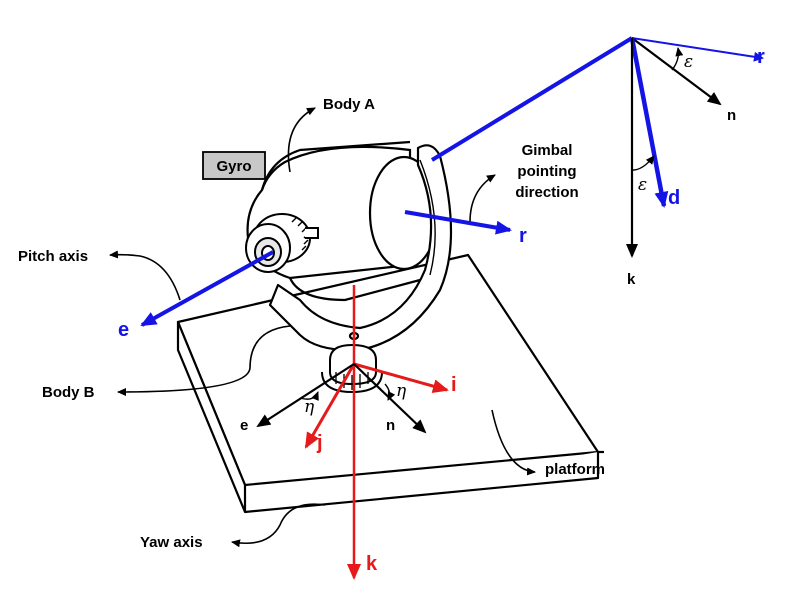 The width and height of the screenshot is (792, 596). Describe the element at coordinates (401, 377) in the screenshot. I see `vector-i` at that location.